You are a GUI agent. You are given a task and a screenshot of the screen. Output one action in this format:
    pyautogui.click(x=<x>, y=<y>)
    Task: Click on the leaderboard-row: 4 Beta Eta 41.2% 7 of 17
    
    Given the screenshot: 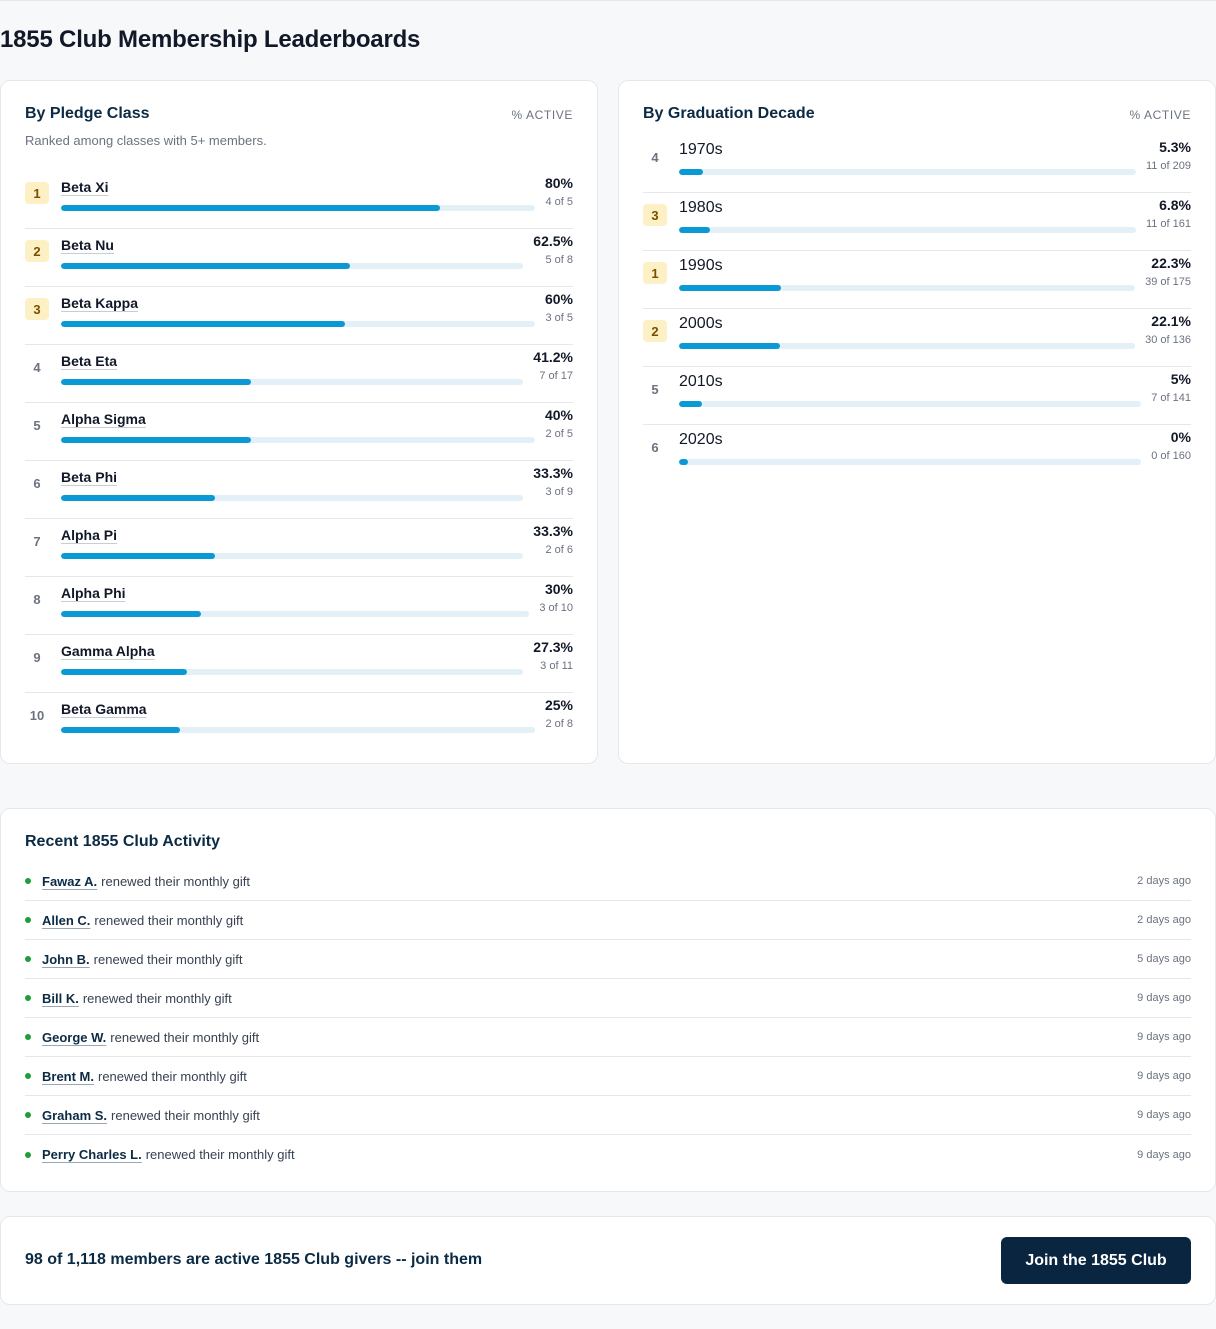 What is the action you would take?
    pyautogui.click(x=299, y=374)
    